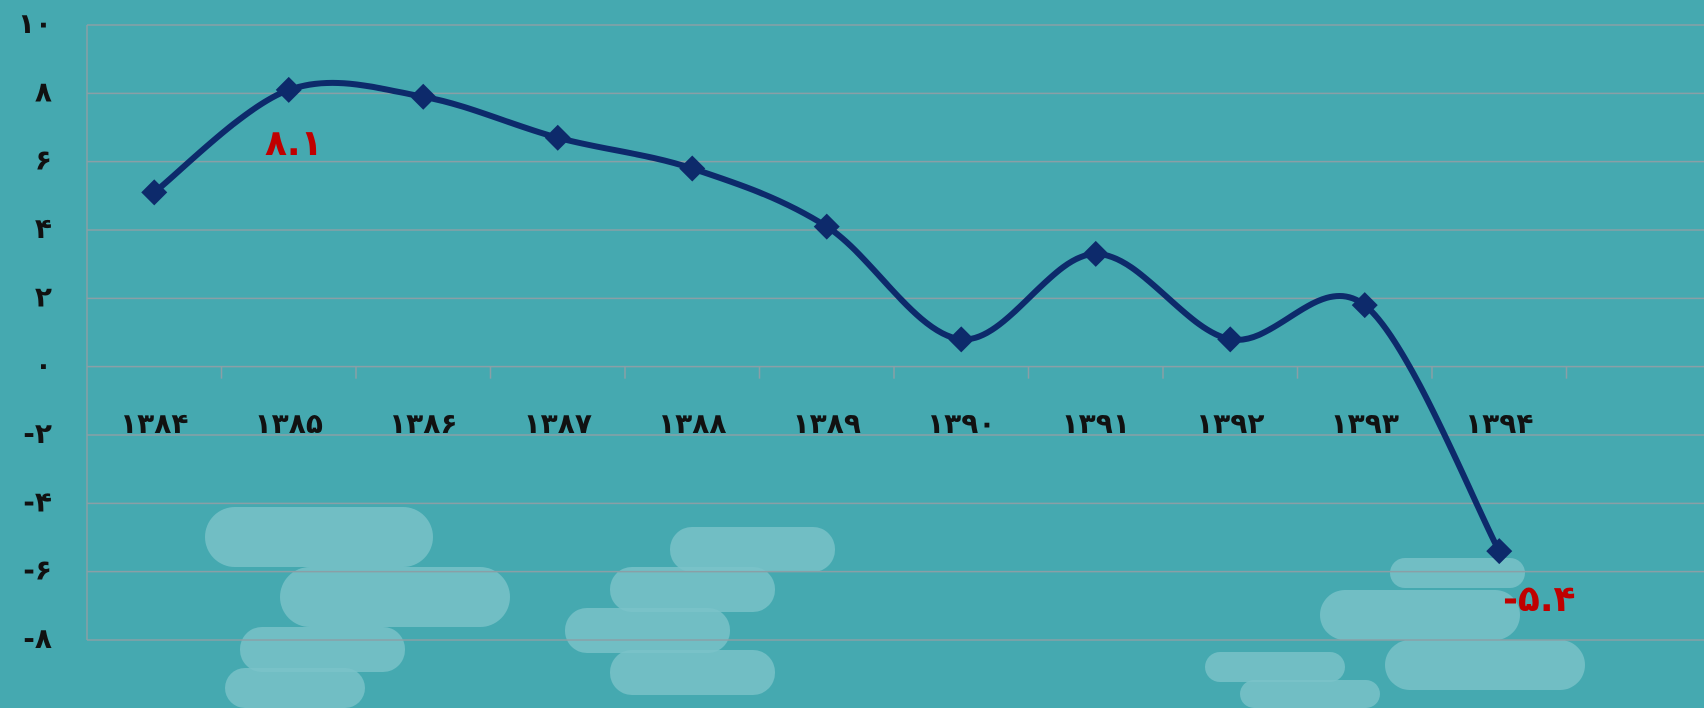 This screenshot has height=708, width=1704. What do you see at coordinates (37, 570) in the screenshot?
I see `y-tick-label: -۶` at bounding box center [37, 570].